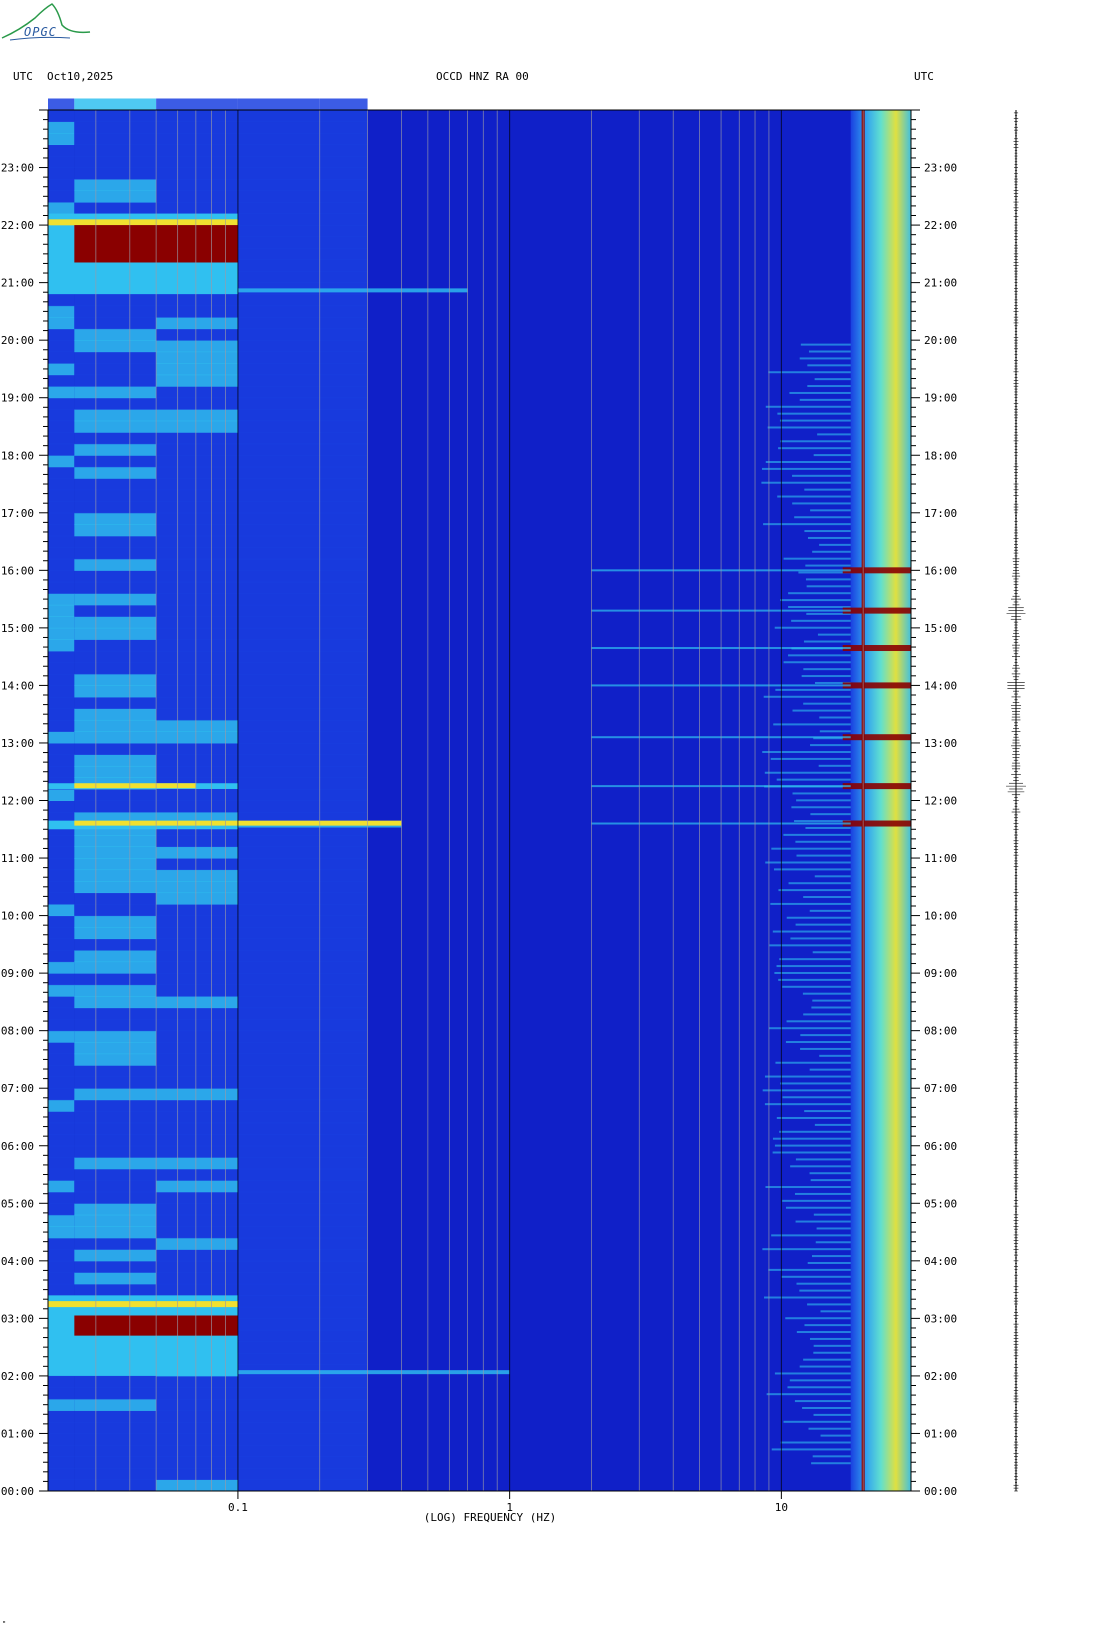  I want to click on event-2100-tail, so click(352, 290).